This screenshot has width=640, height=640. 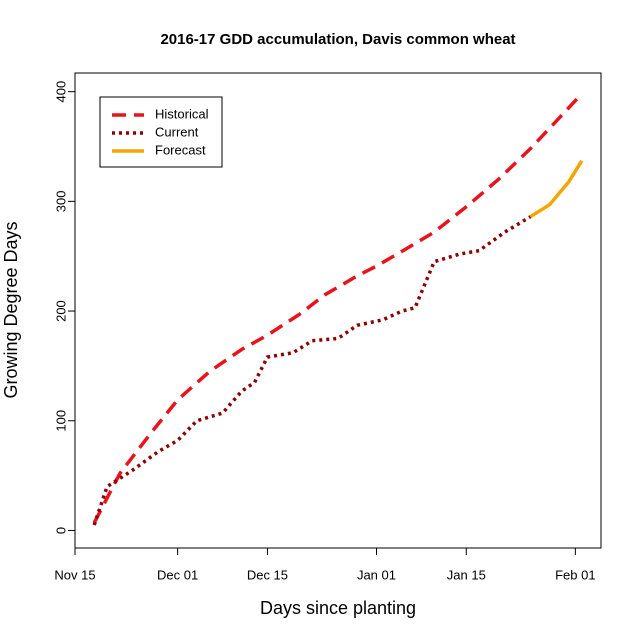 What do you see at coordinates (182, 113) in the screenshot?
I see `legend-label: Historical` at bounding box center [182, 113].